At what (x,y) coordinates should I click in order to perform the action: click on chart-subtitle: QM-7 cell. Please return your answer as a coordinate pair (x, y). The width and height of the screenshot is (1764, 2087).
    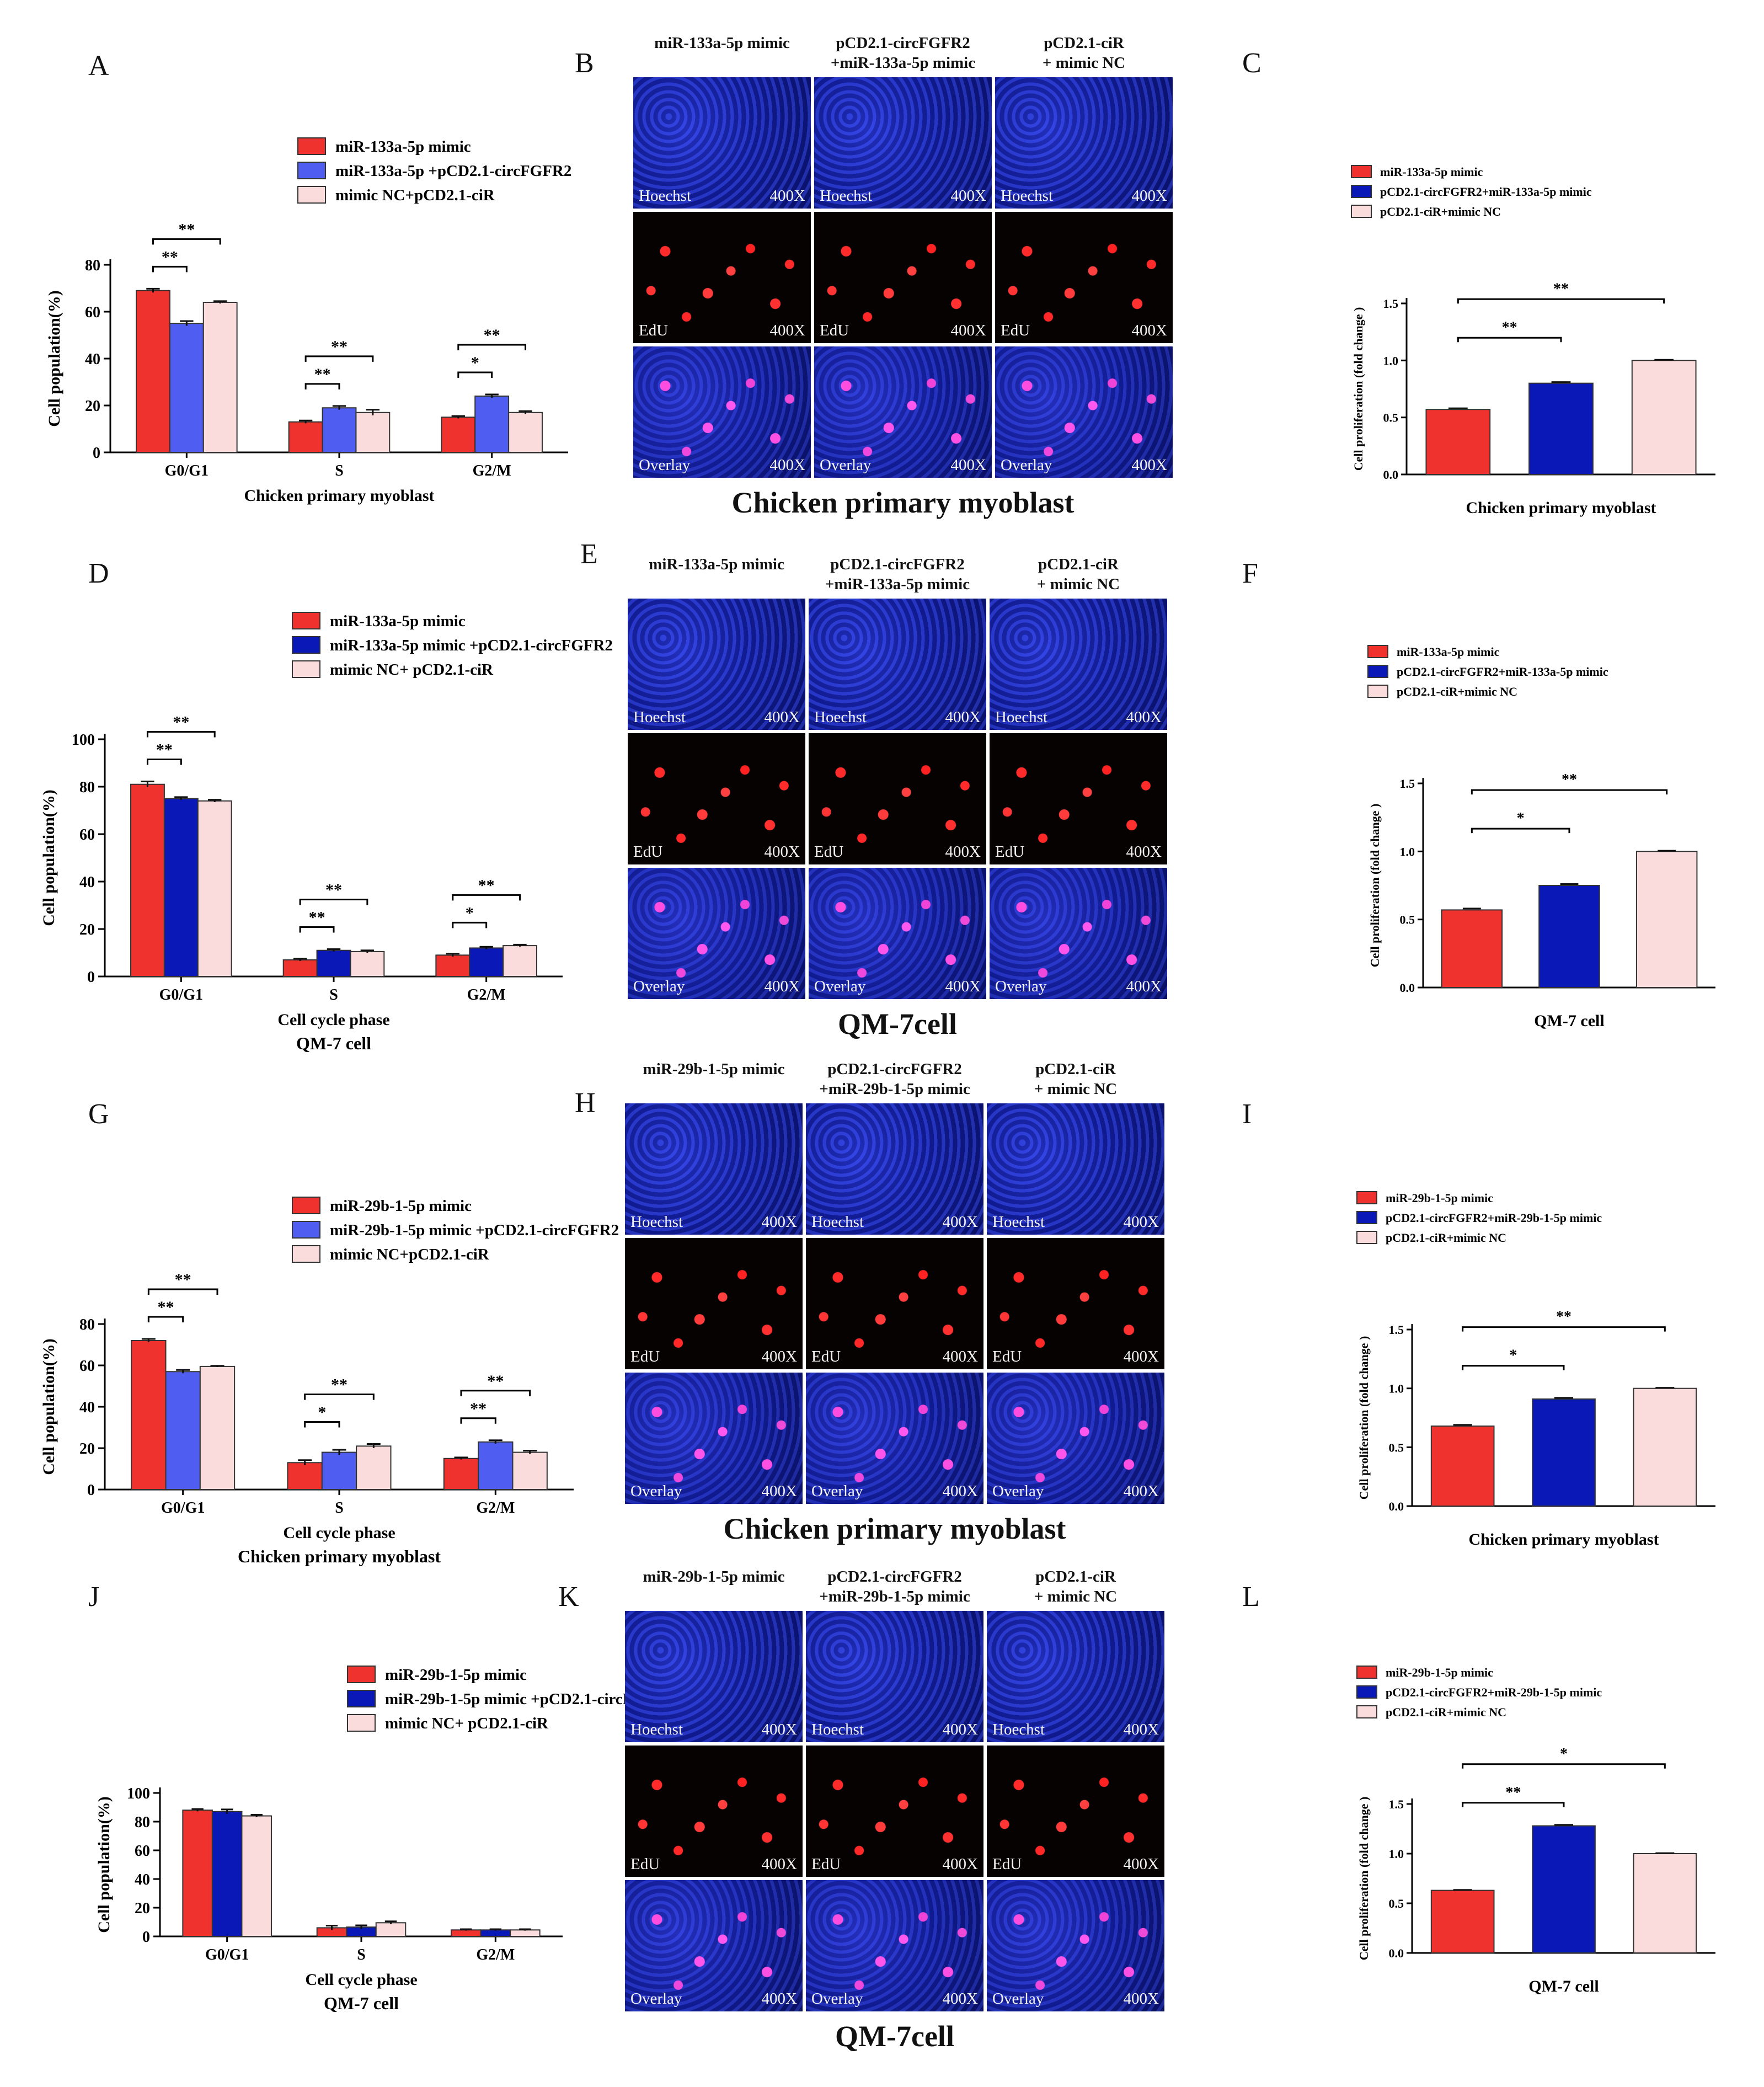
    Looking at the image, I should click on (333, 1043).